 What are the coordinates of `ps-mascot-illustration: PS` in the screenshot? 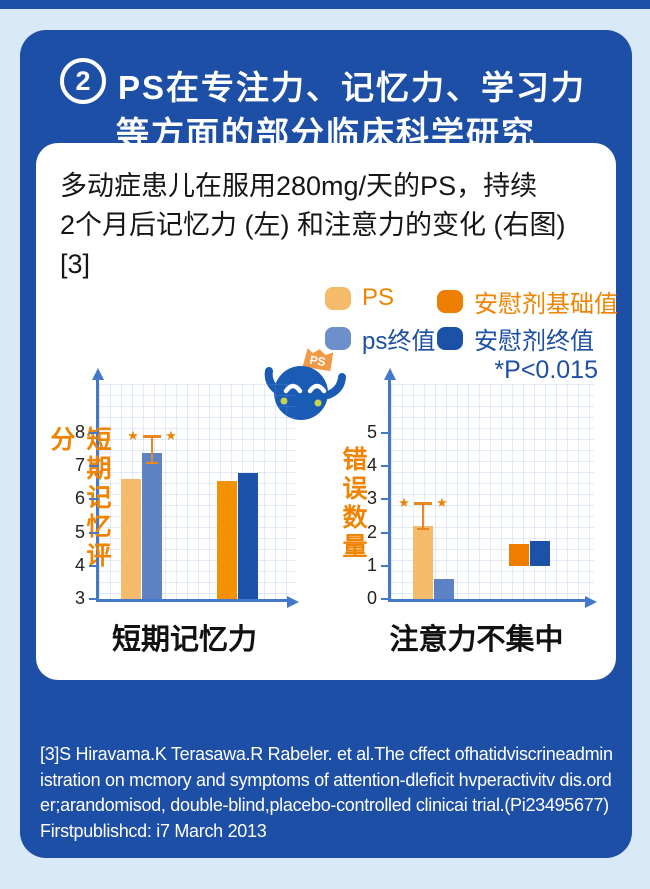 It's located at (305, 384).